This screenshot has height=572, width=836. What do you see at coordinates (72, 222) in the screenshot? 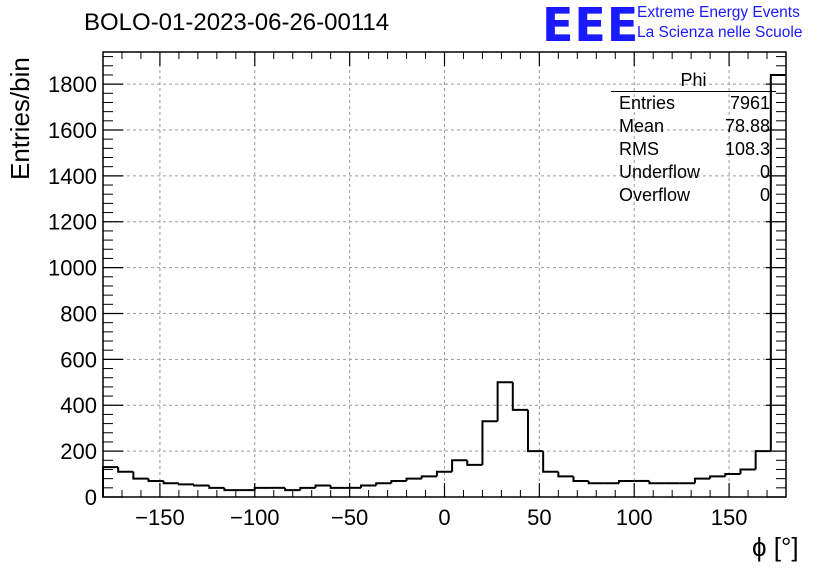
I see `y-tick-label: 1200` at bounding box center [72, 222].